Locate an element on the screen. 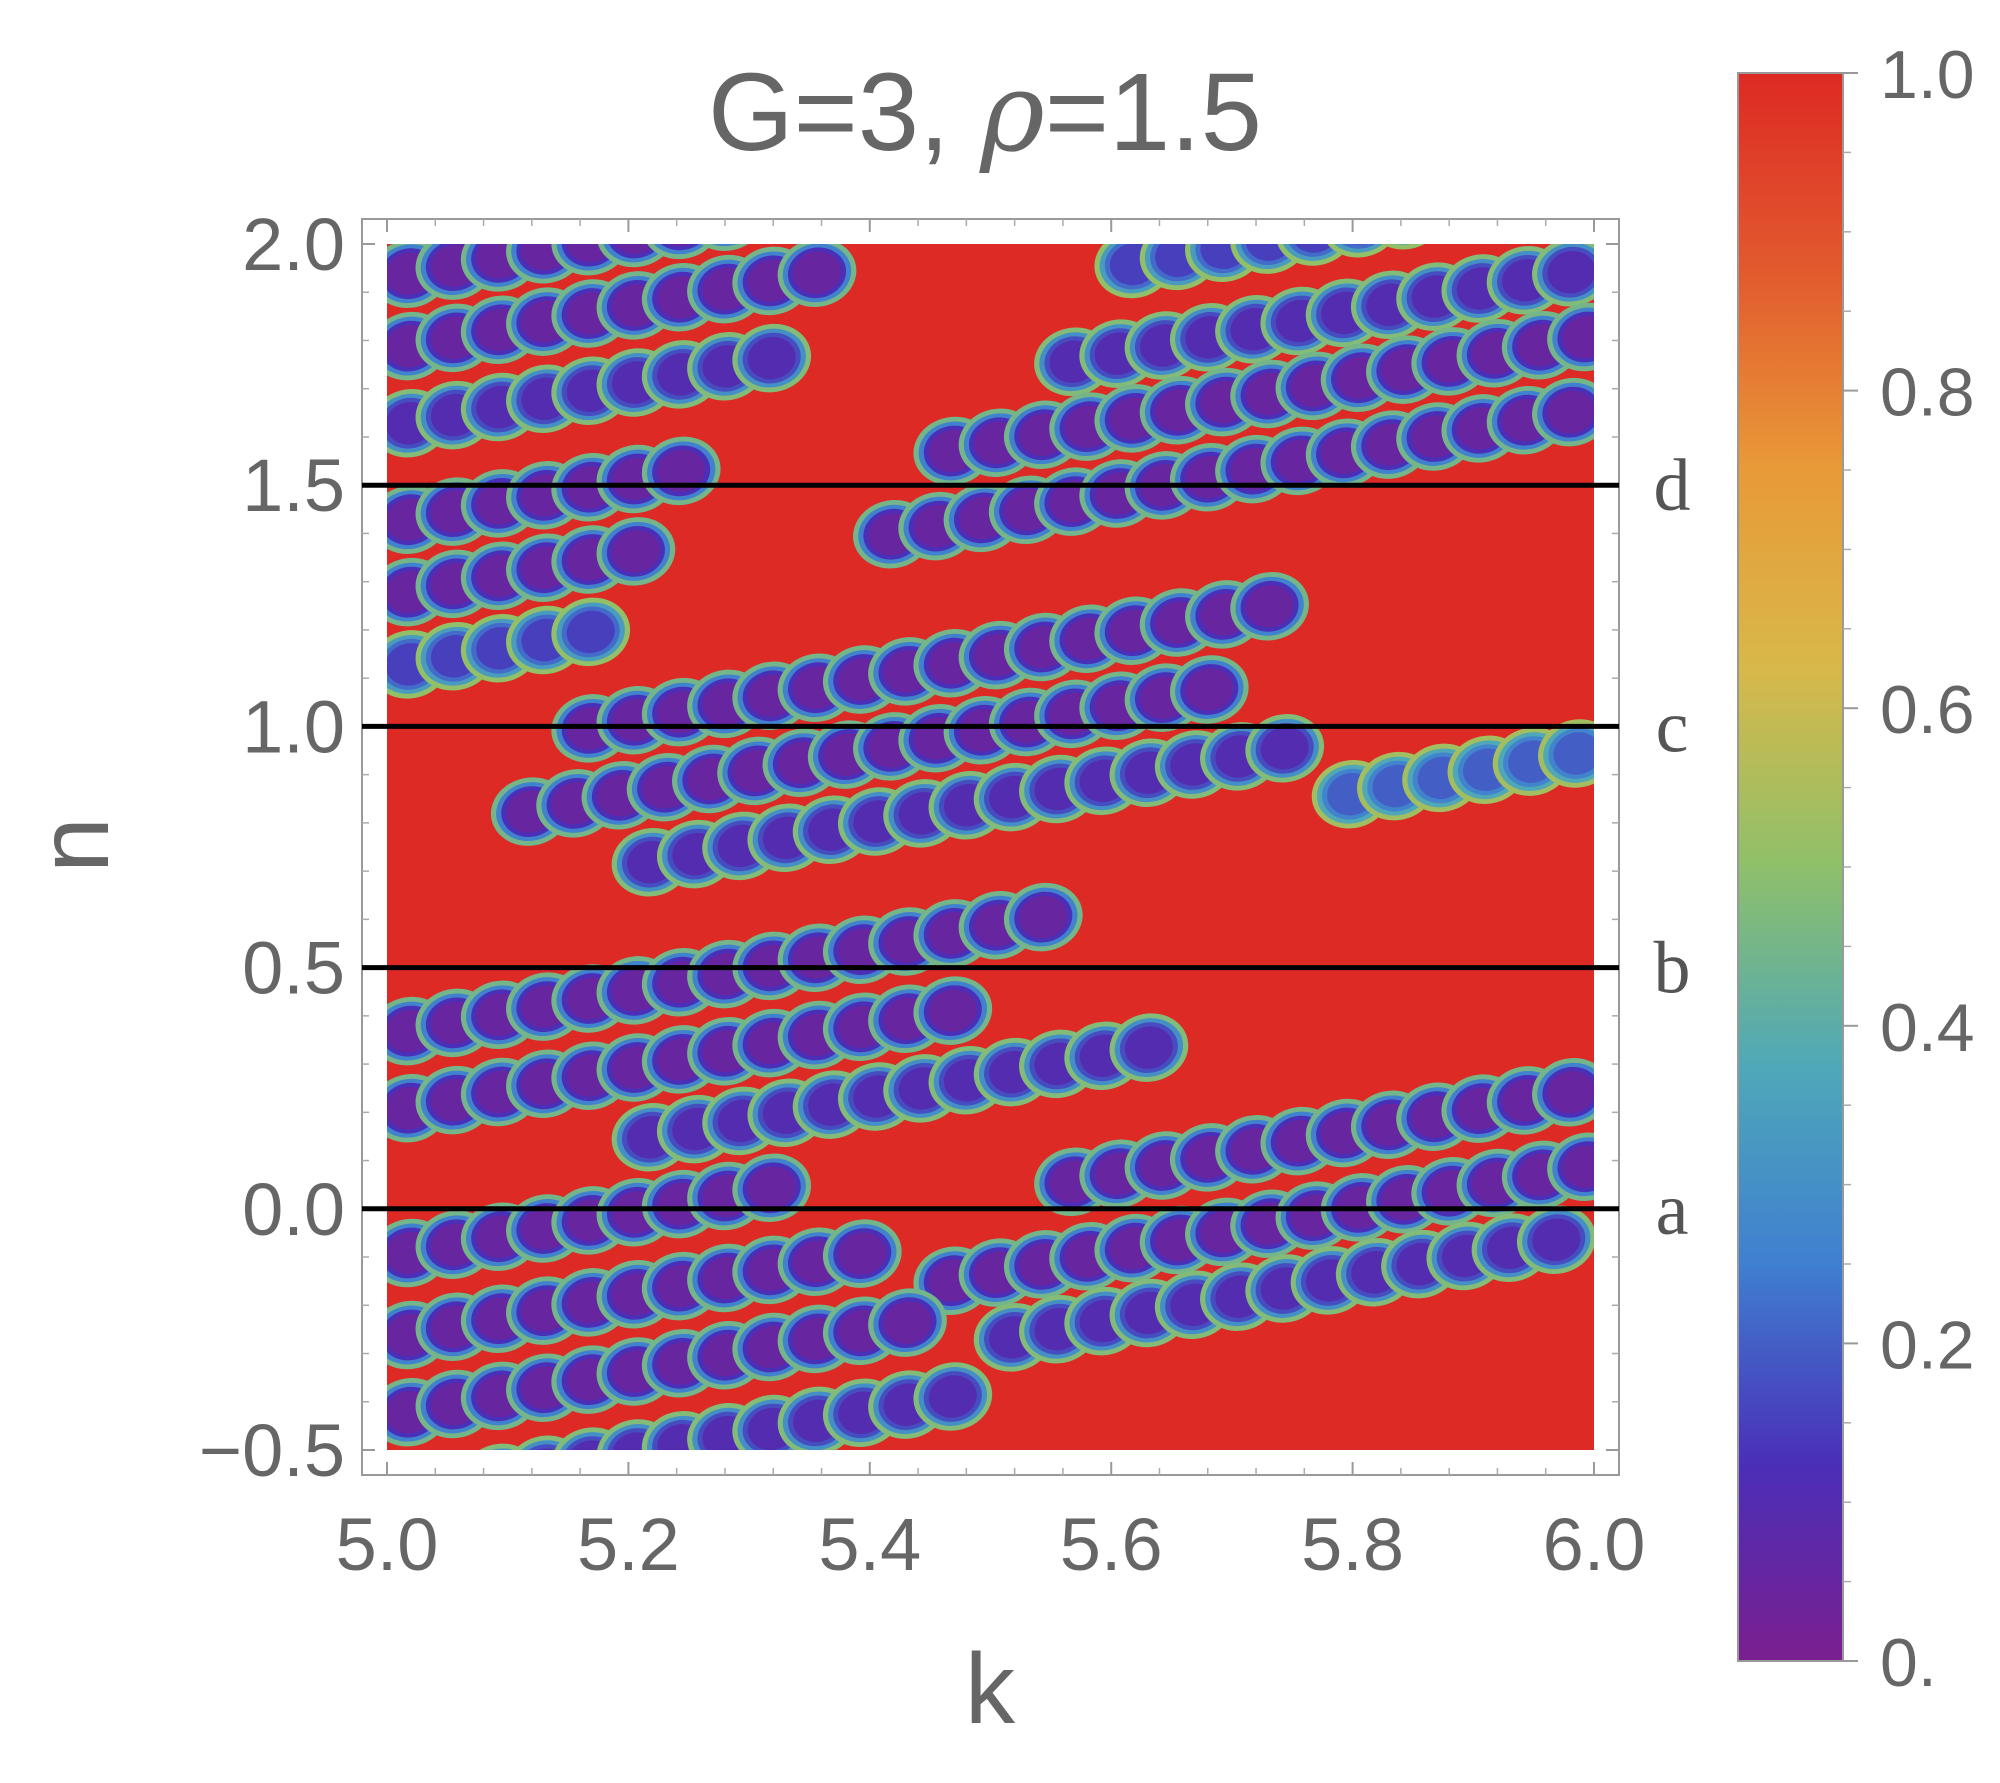  reference-line-label-c: c is located at coordinates (1672, 727).